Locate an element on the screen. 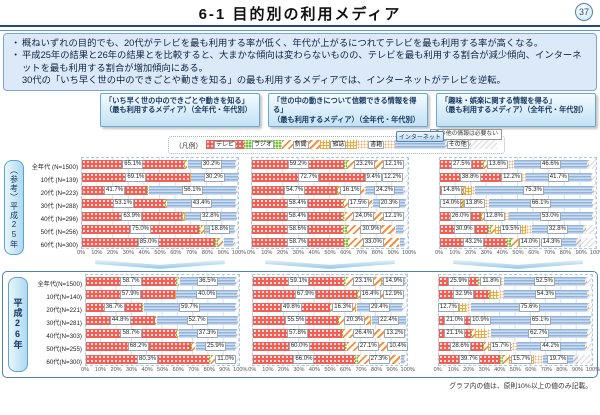 This screenshot has width=600, height=415. segment-tv: 30.9% is located at coordinates (464, 229).